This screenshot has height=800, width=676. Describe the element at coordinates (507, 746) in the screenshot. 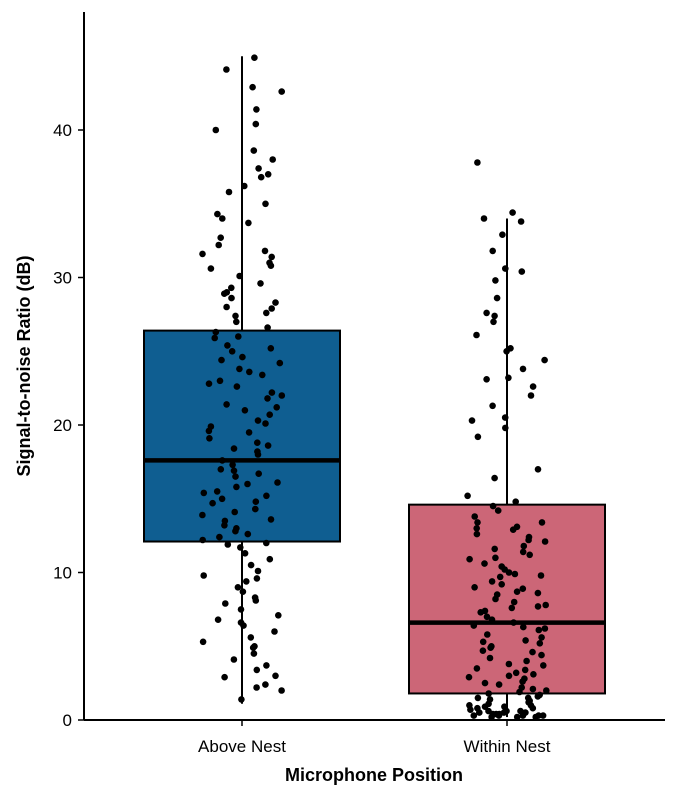

I see `x-tick-label: Within Nest` at that location.